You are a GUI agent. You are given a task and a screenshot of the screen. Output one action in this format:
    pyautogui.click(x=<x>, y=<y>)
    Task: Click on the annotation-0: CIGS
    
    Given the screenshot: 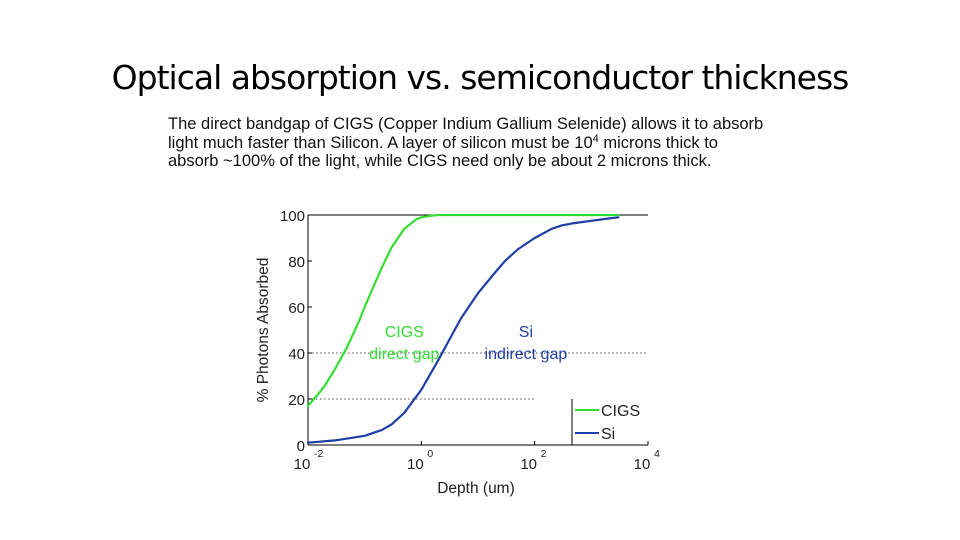 What is the action you would take?
    pyautogui.click(x=404, y=332)
    